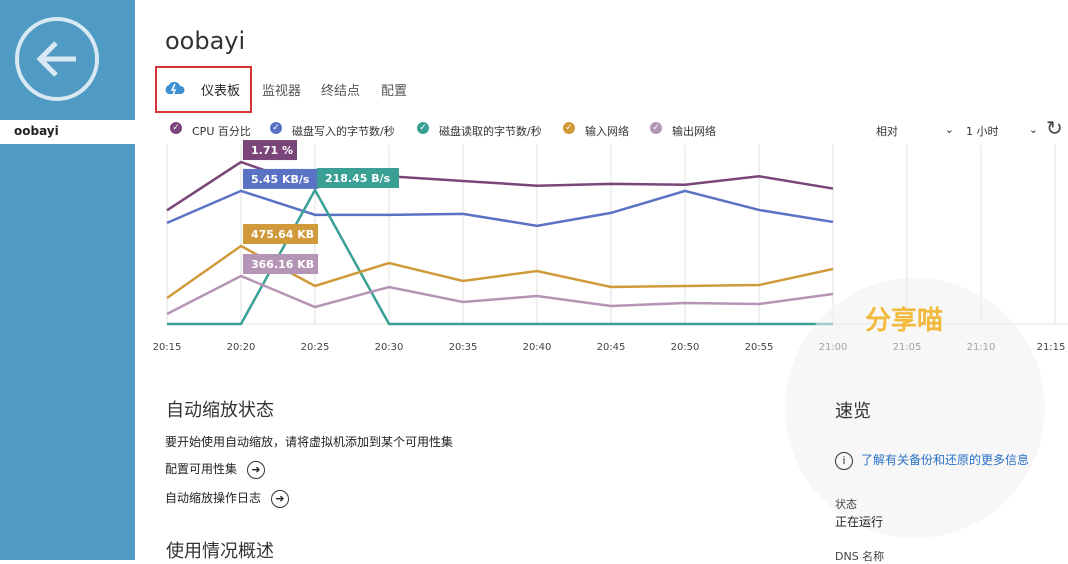 This screenshot has height=564, width=1068. I want to click on data-label: 366.16 KB, so click(282, 264).